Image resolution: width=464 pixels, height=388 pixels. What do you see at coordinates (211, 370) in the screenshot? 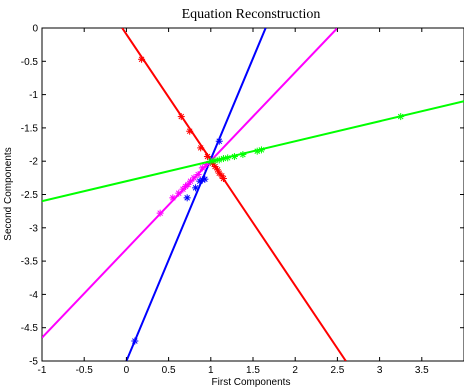
I see `x-tick-label: 1` at bounding box center [211, 370].